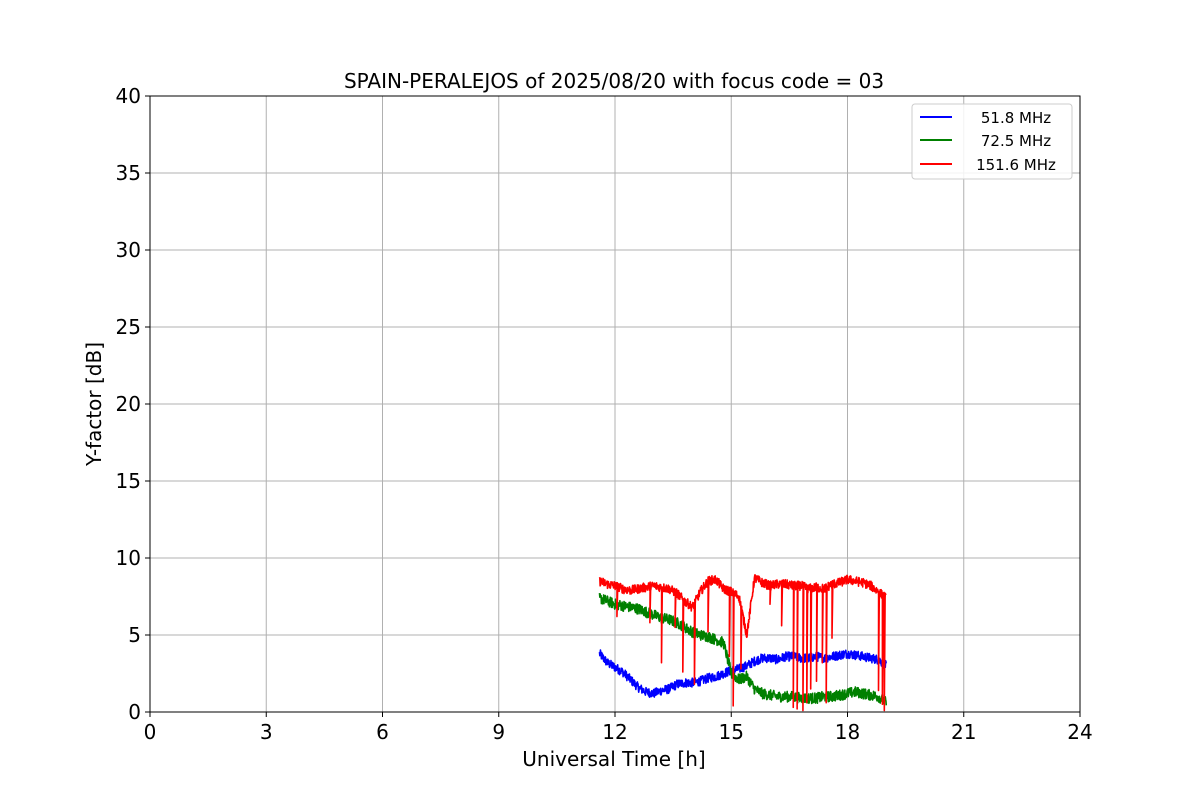 The image size is (1200, 800). I want to click on x-axis-title: Universal Time [h], so click(613, 759).